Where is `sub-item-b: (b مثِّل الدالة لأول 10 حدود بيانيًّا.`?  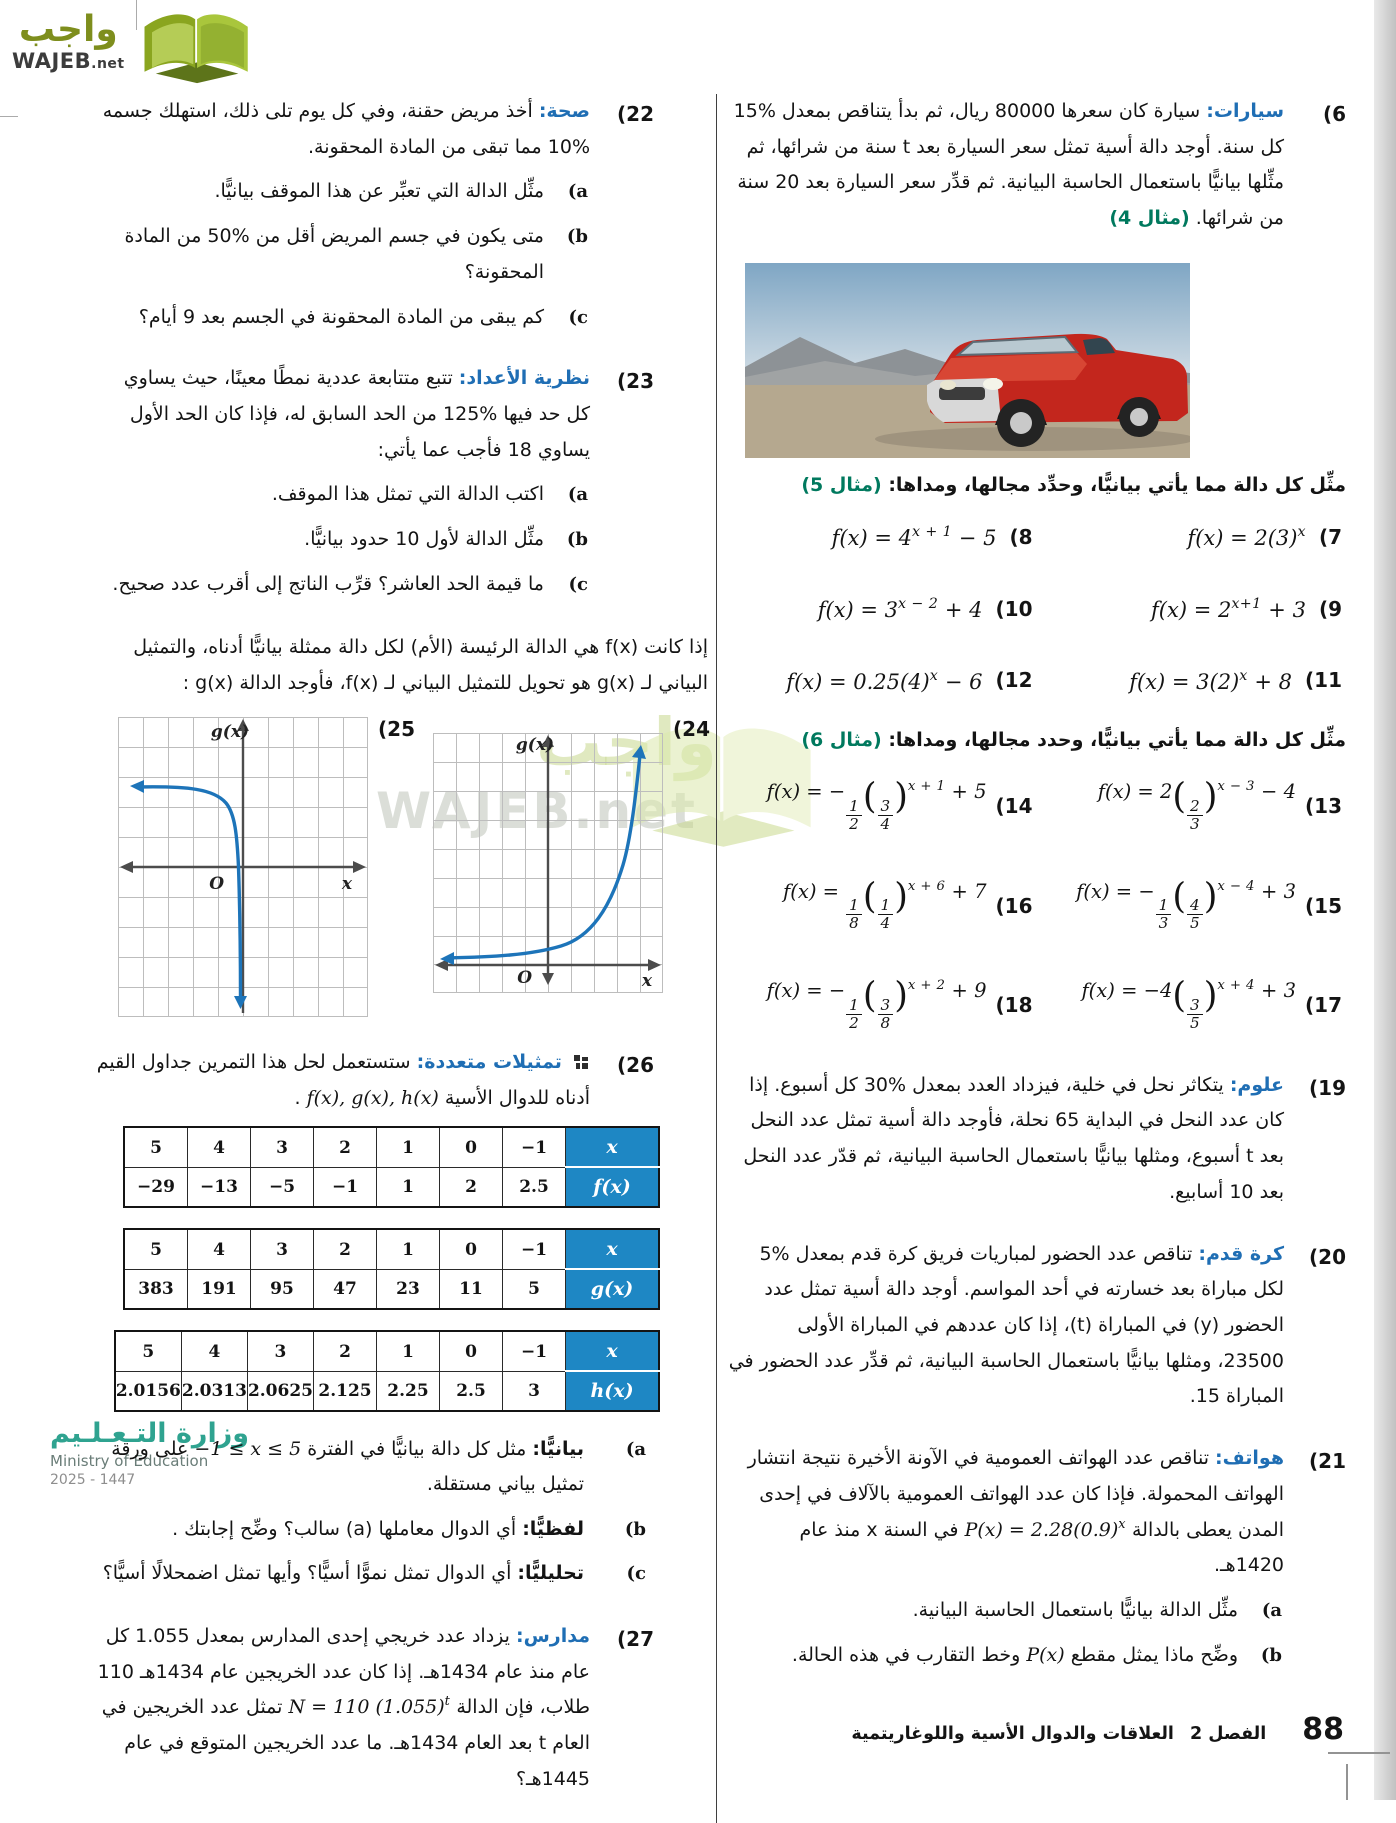 sub-item-b: (b مثِّل الدالة لأول 10 حدود بيانيًّا. is located at coordinates (343, 540).